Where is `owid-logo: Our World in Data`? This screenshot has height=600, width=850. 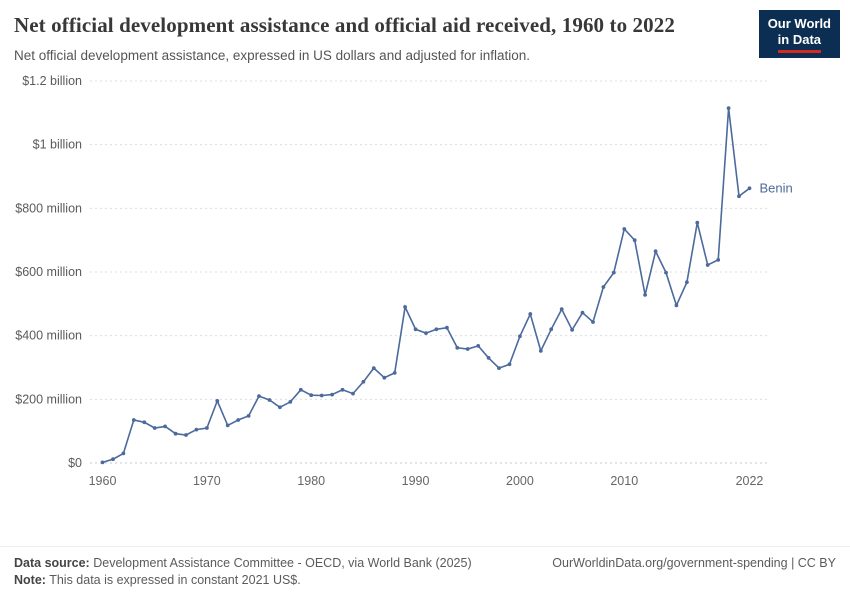
owid-logo: Our World in Data is located at coordinates (799, 34).